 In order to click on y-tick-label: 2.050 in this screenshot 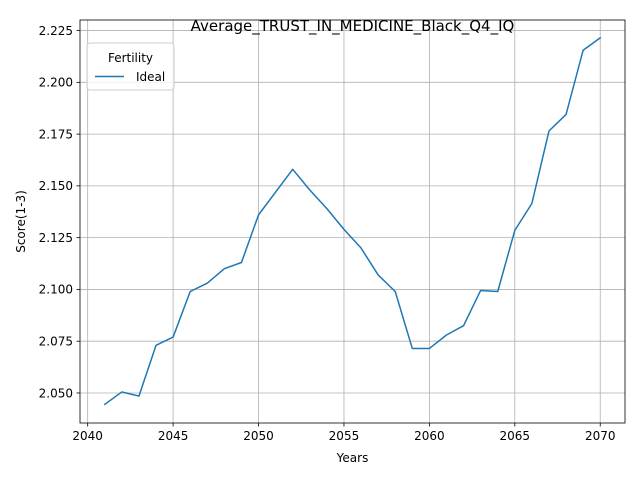, I will do `click(56, 393)`.